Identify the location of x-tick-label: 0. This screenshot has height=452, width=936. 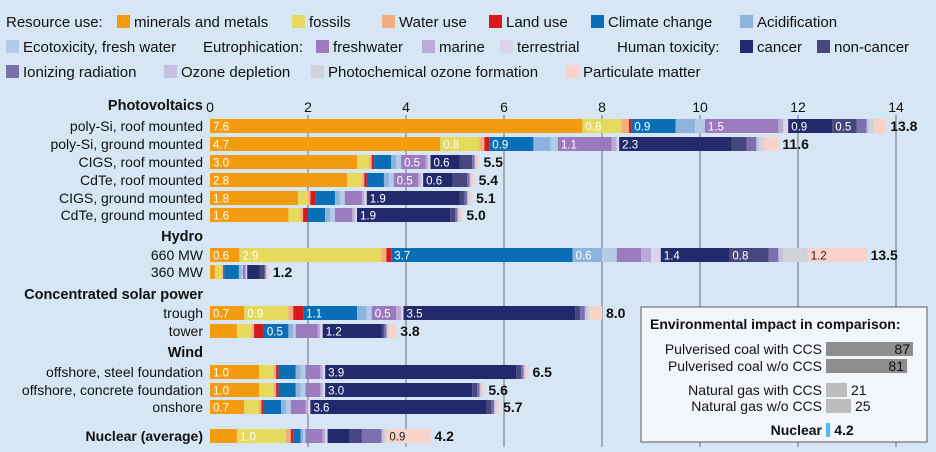
(210, 107).